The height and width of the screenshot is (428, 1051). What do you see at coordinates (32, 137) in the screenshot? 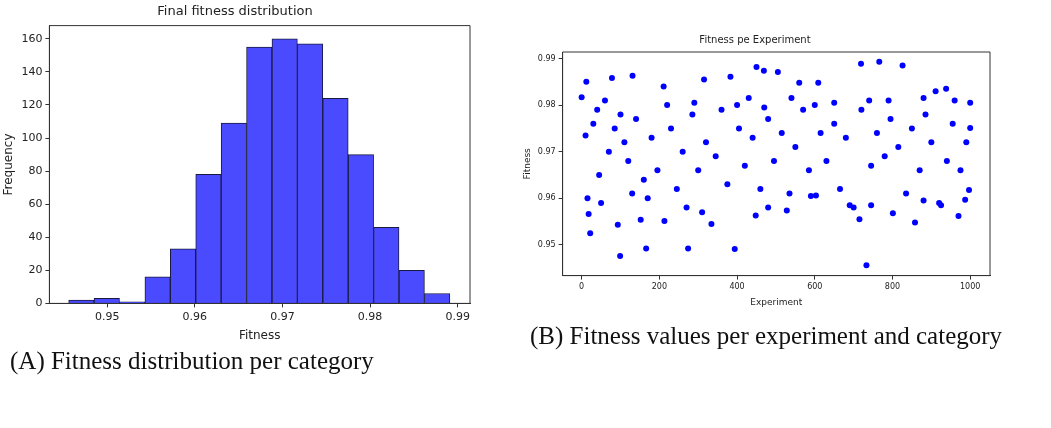
I see `y-tick-label: 100` at bounding box center [32, 137].